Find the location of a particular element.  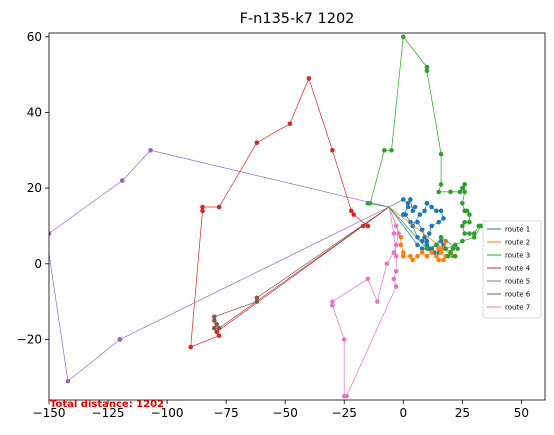

x-tick-label: −150 is located at coordinates (49, 413).